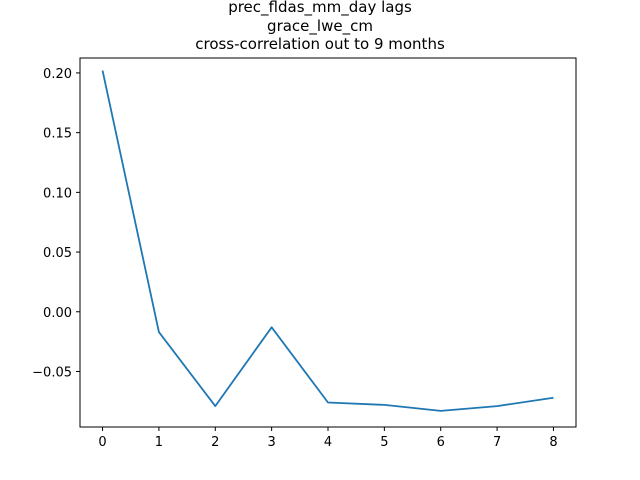  What do you see at coordinates (271, 442) in the screenshot?
I see `x-tick-label: 3` at bounding box center [271, 442].